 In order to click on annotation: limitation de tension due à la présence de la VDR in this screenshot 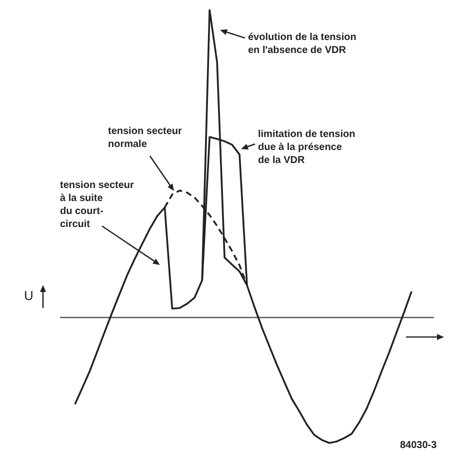, I will do `click(307, 147)`.